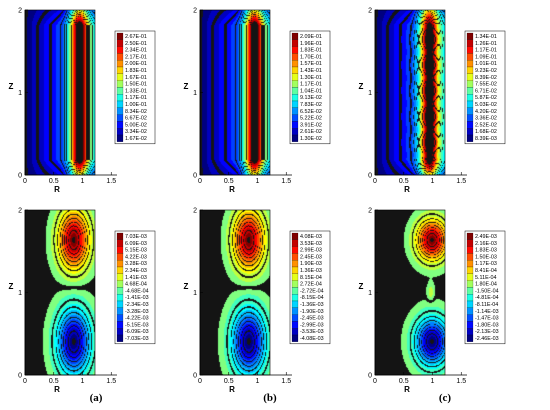 The image size is (550, 410). I want to click on legend-label: -4.22E-03, so click(137, 319).